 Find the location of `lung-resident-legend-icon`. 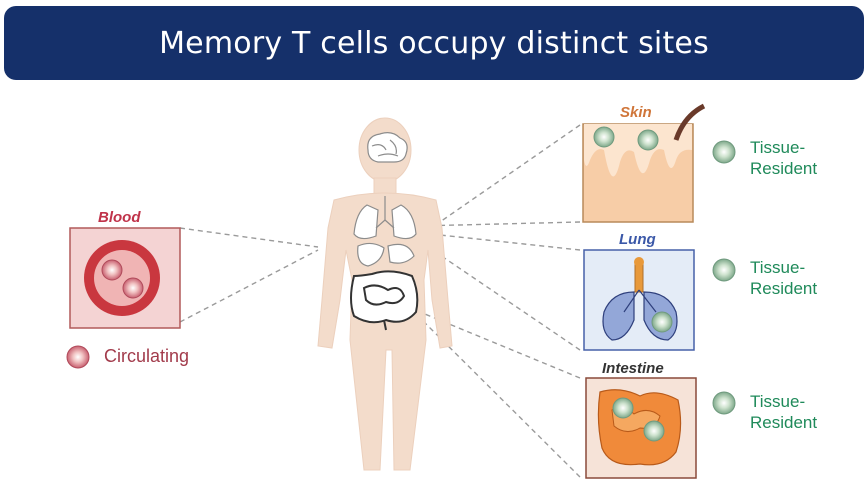

lung-resident-legend-icon is located at coordinates (724, 270).